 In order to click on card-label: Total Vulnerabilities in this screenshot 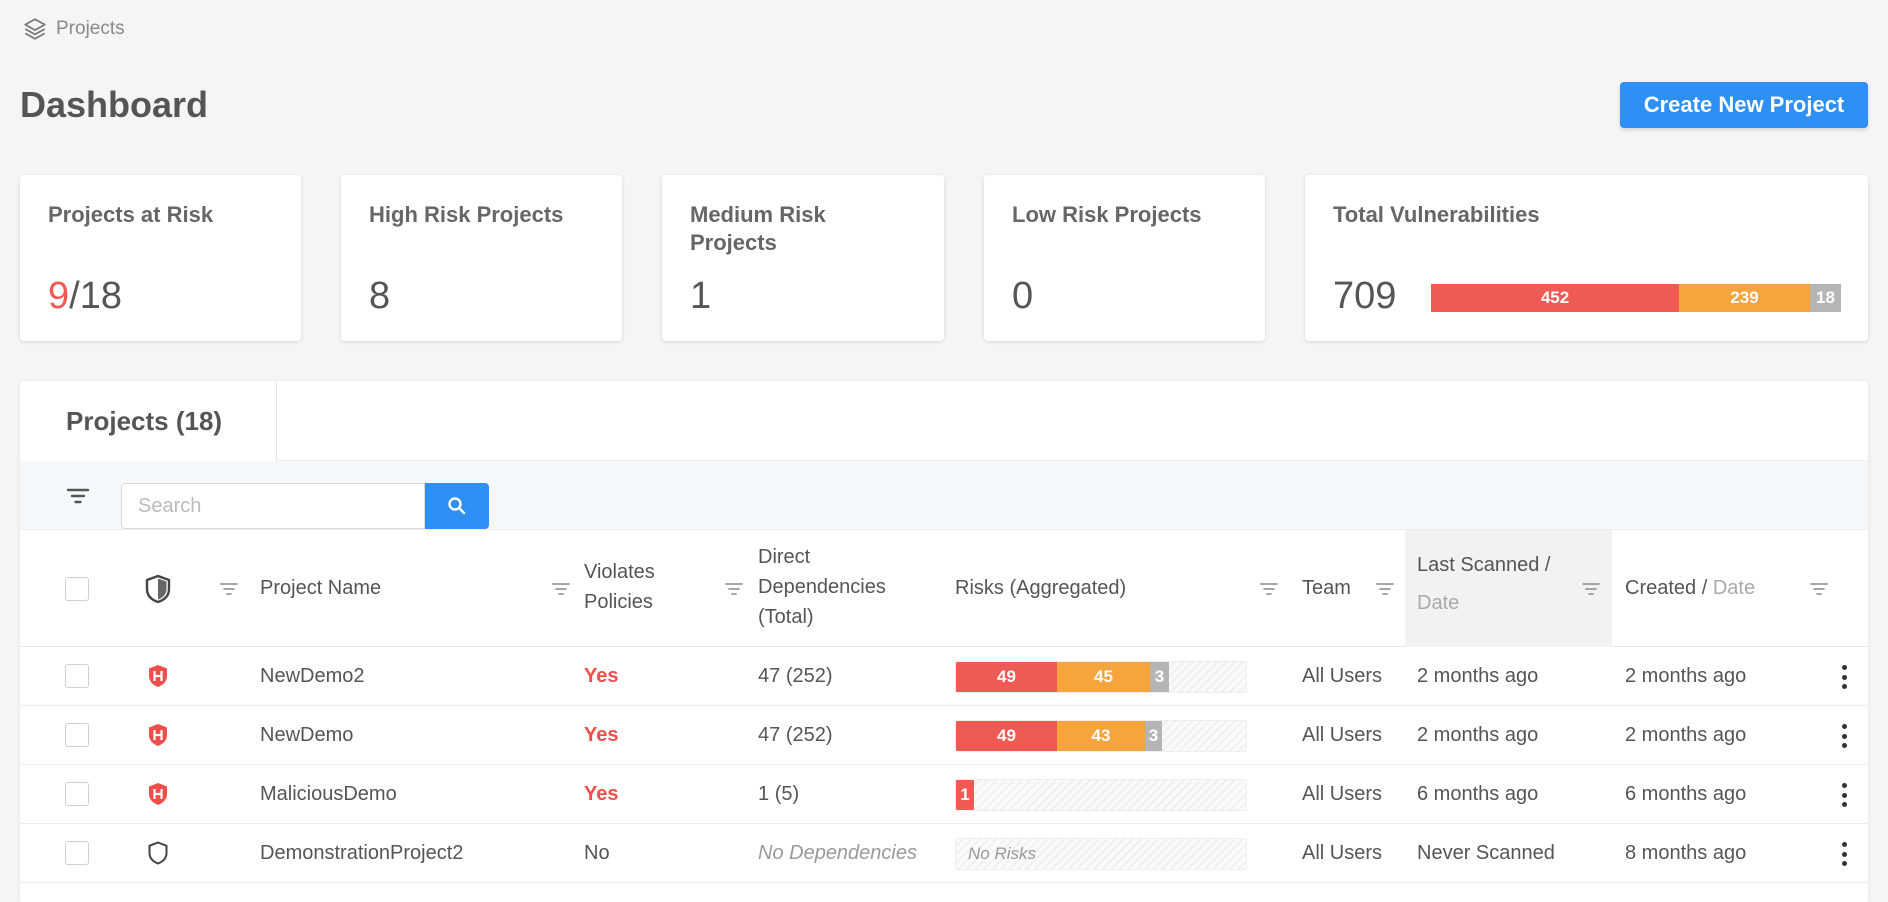, I will do `click(1436, 214)`.